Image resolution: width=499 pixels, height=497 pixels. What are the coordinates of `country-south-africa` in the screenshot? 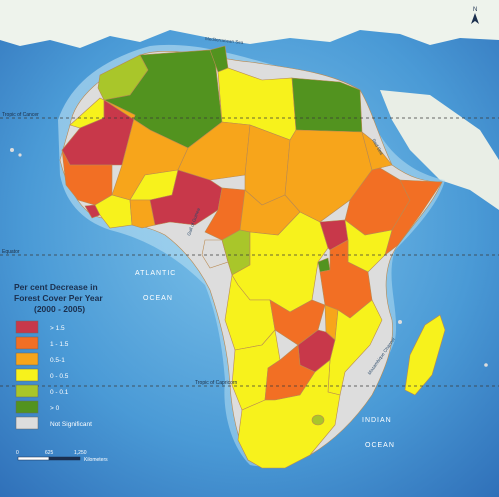 It's located at (289, 414).